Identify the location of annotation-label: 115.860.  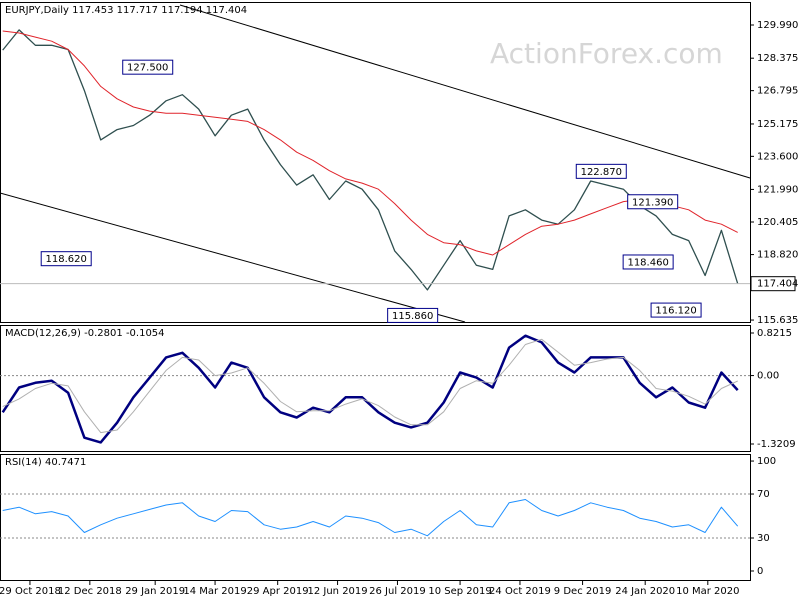
(412, 316).